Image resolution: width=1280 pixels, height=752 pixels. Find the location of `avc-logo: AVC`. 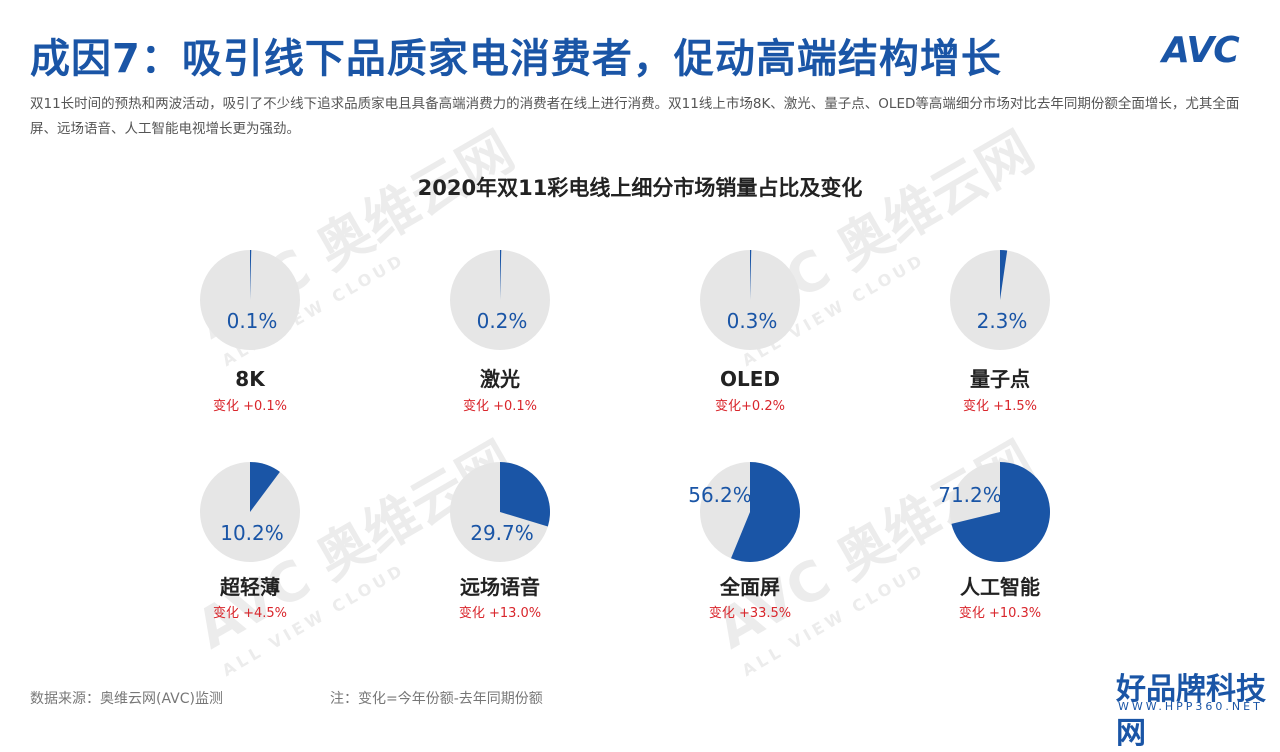

avc-logo: AVC is located at coordinates (1201, 50).